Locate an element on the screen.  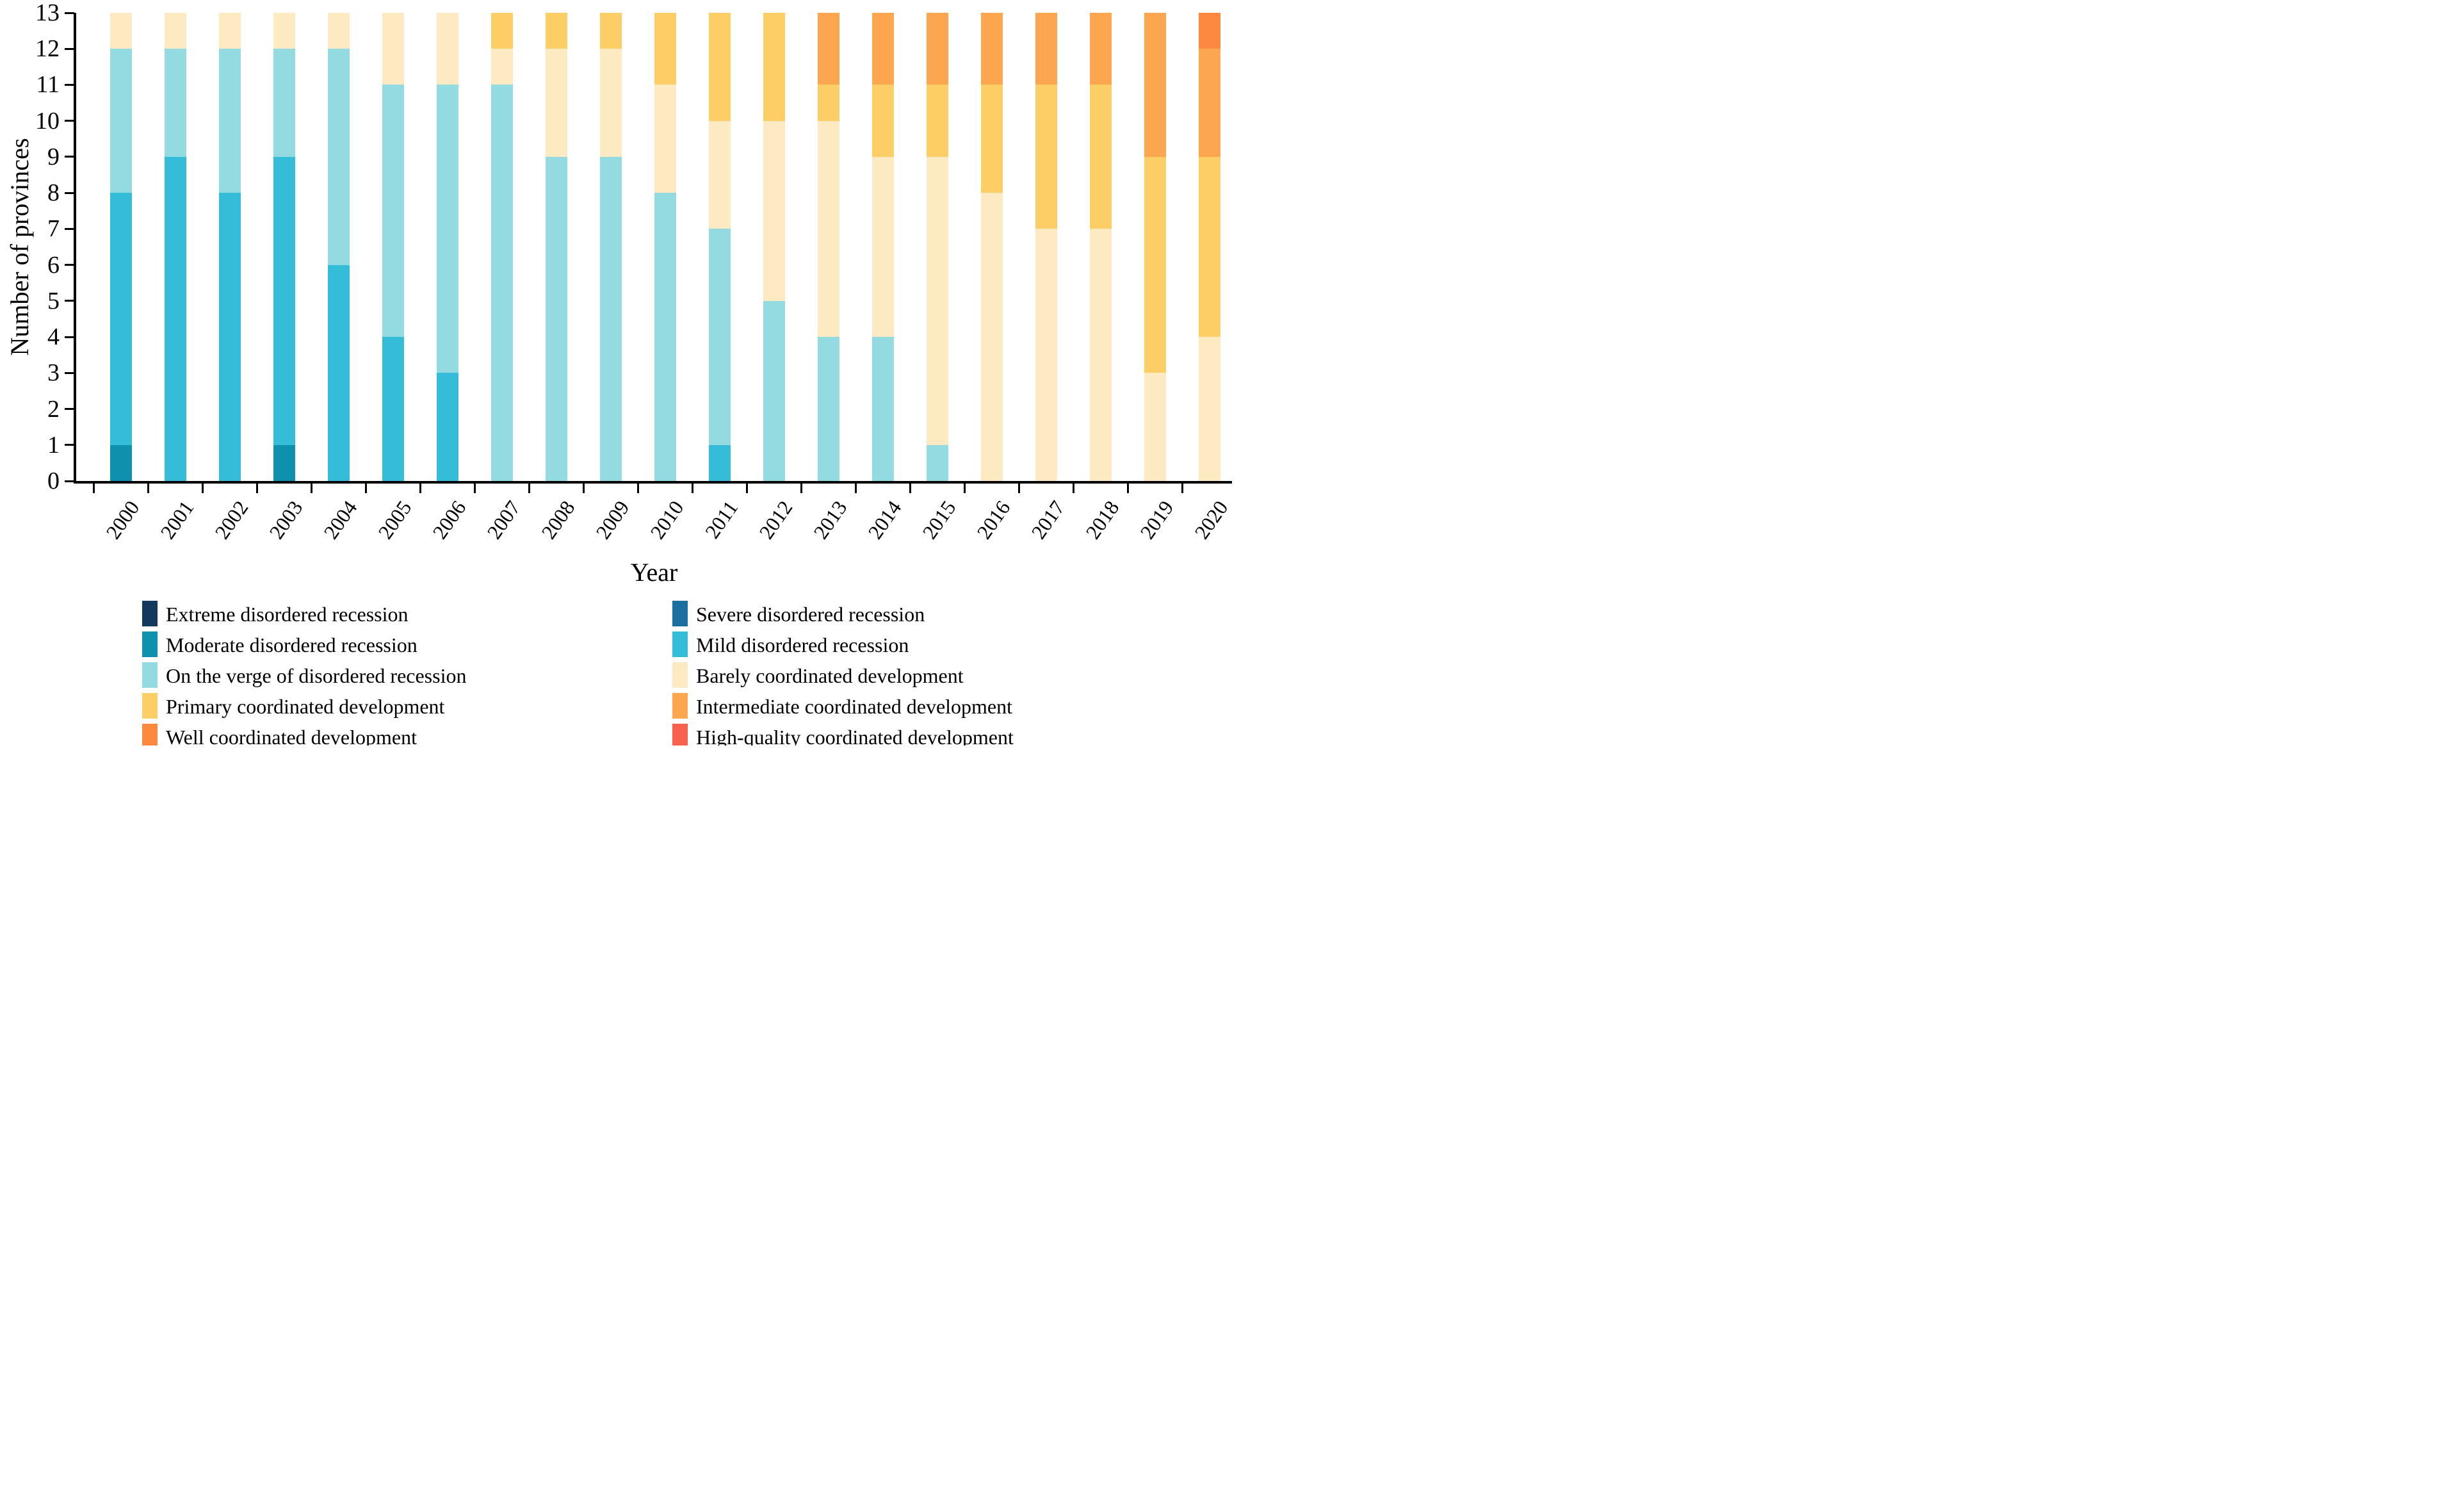
y-tick-label: 1 is located at coordinates (53, 445).